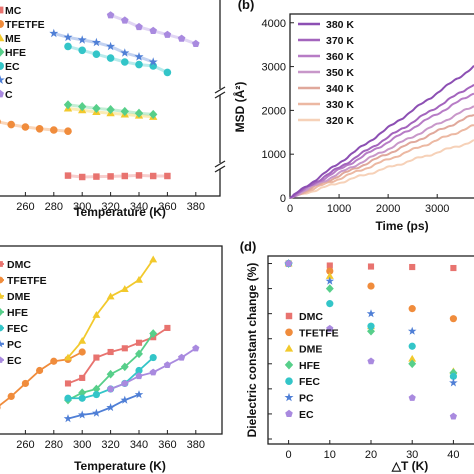  Describe the element at coordinates (9, 81) in the screenshot. I see `panel-a-legend-label: C` at that location.